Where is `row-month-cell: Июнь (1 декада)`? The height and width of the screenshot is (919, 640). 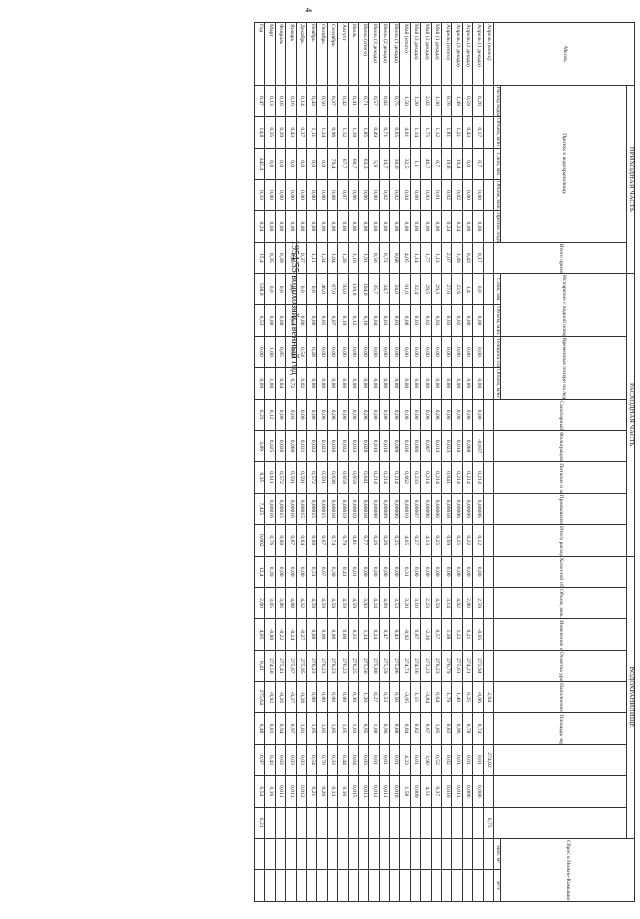 row-month-cell: Июнь (1 декада) is located at coordinates (394, 54).